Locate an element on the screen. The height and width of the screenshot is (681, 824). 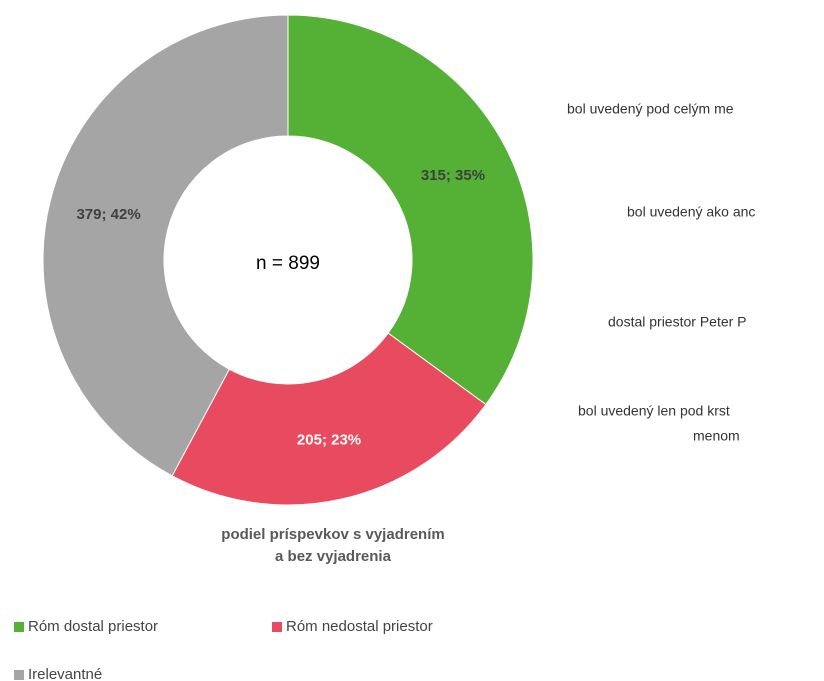
legend-label: Róm dostal priestor is located at coordinates (93, 626).